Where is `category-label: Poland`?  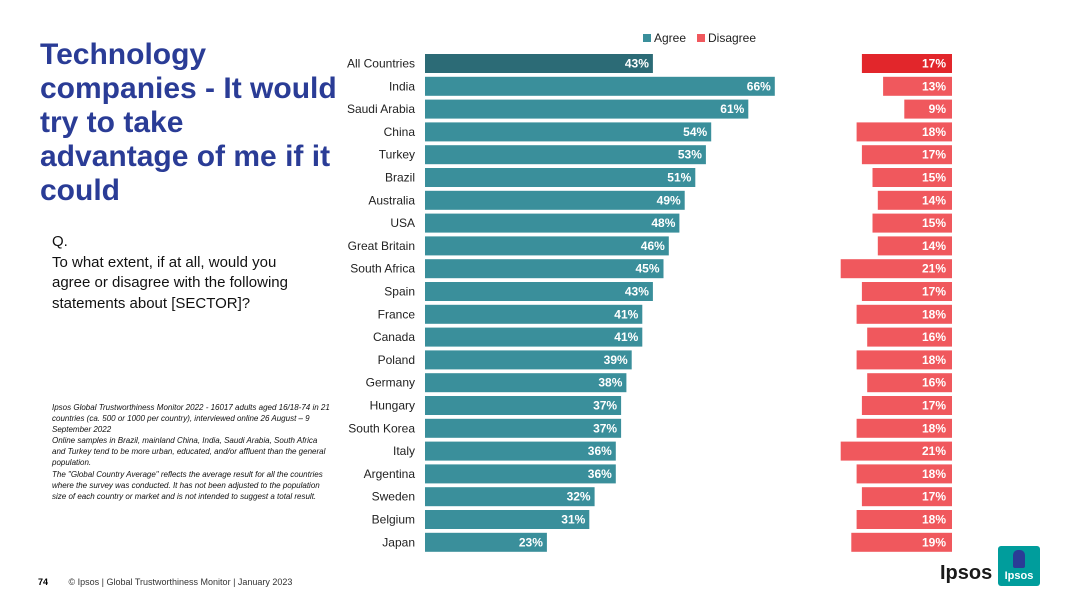 category-label: Poland is located at coordinates (396, 360).